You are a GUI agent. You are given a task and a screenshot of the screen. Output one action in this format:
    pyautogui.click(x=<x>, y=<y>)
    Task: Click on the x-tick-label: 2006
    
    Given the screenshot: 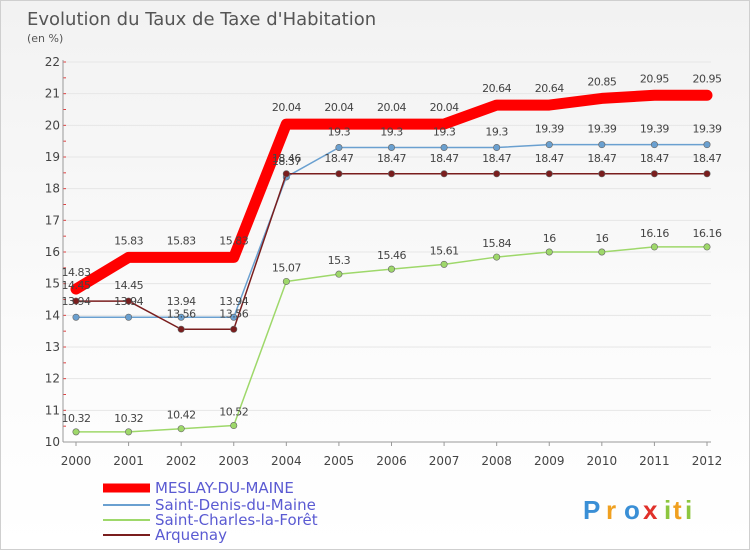 What is the action you would take?
    pyautogui.click(x=391, y=461)
    